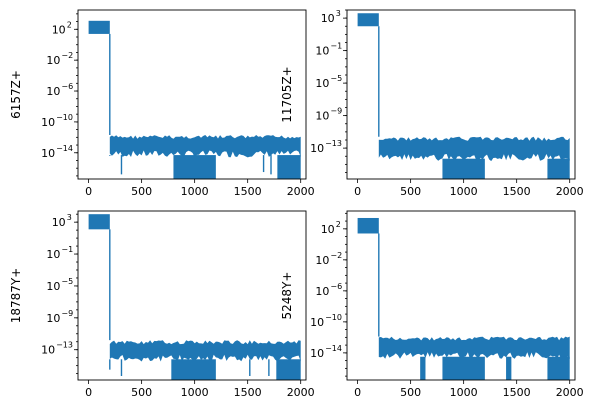 This screenshot has width=592, height=413. Describe the element at coordinates (287, 296) in the screenshot. I see `y-axis-label: 5248Y+` at that location.